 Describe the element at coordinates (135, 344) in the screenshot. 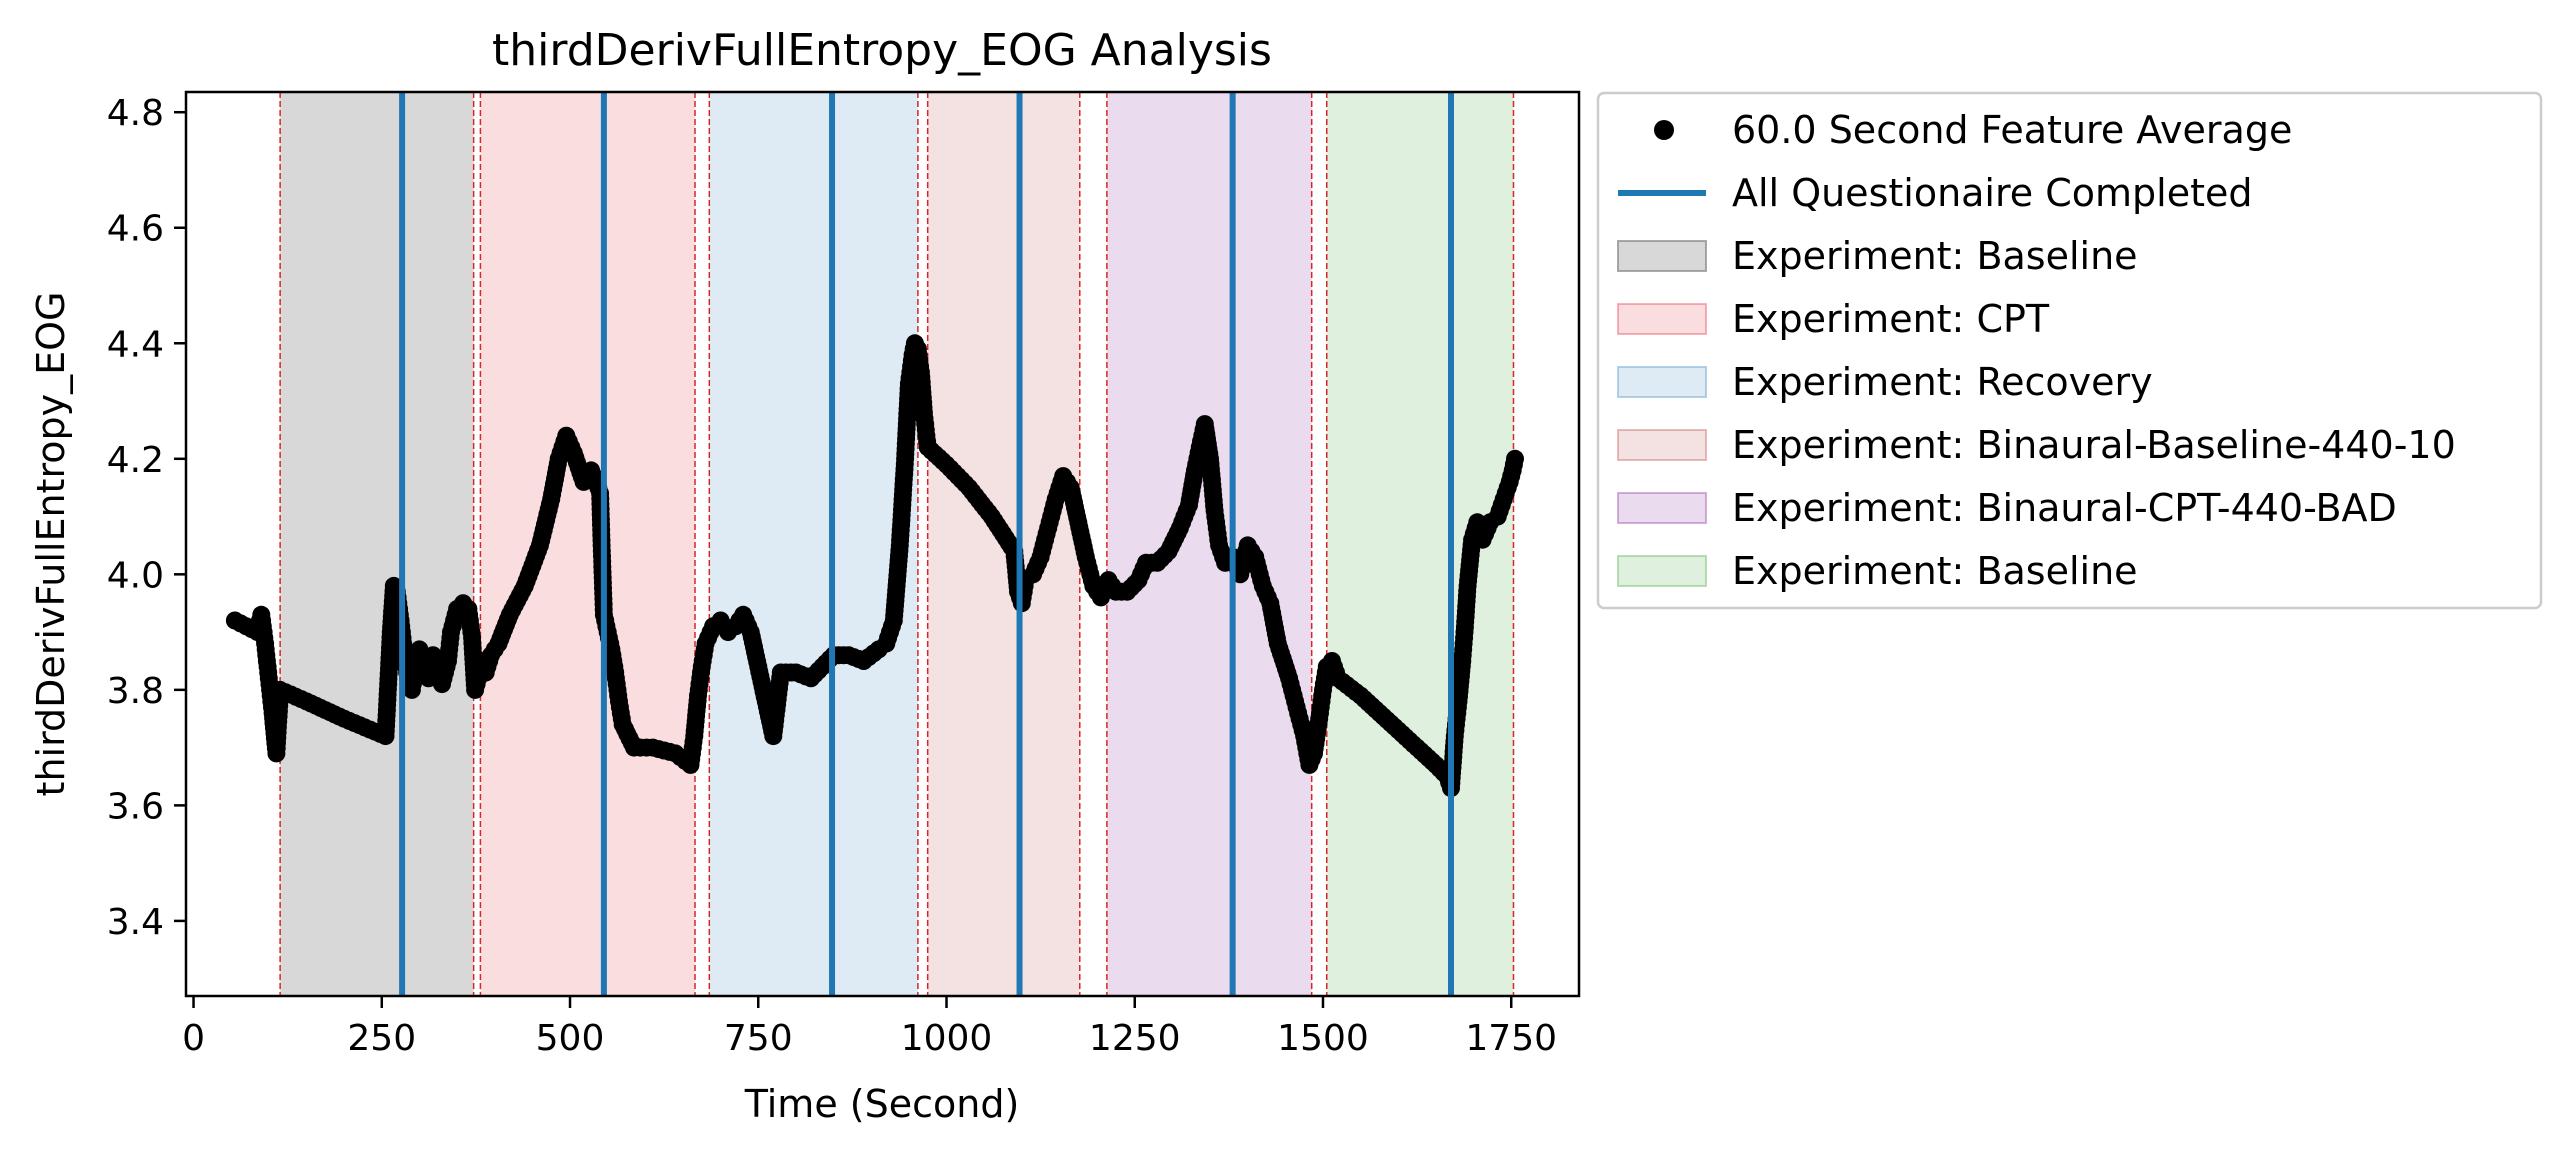

I see `y-tick-label: 4.4` at that location.